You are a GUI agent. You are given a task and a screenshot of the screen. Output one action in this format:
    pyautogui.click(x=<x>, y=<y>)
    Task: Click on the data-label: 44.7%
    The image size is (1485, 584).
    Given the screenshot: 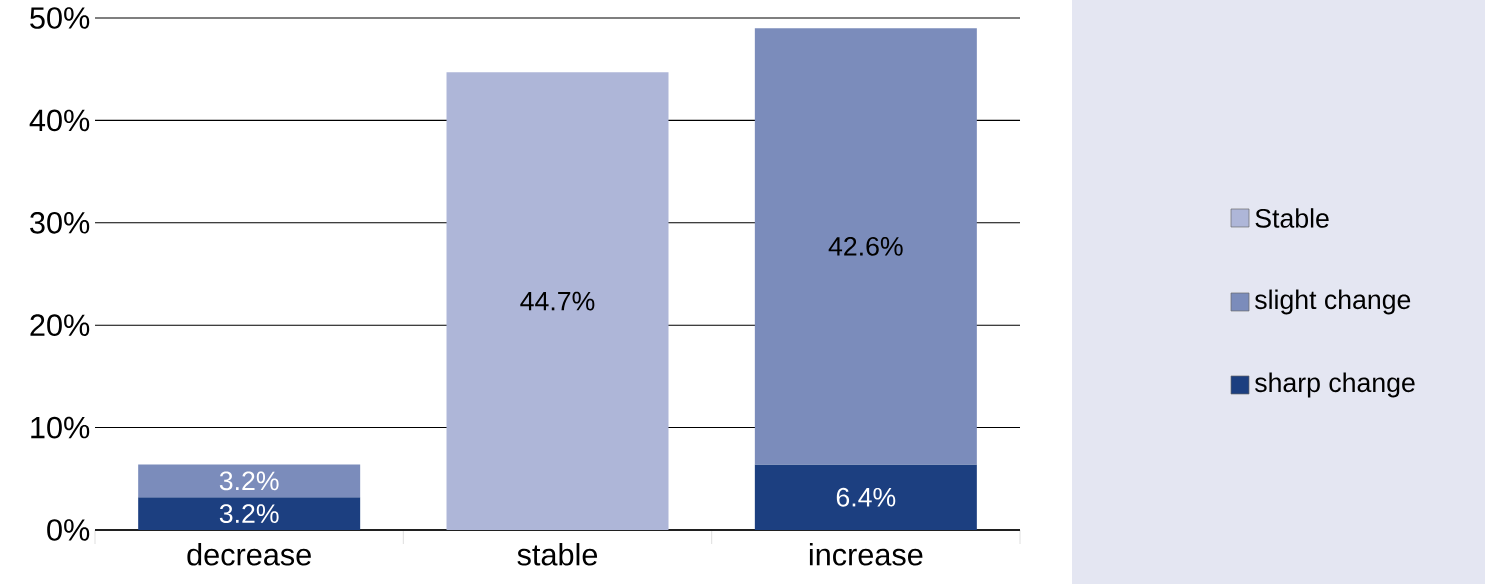 What is the action you would take?
    pyautogui.click(x=557, y=301)
    